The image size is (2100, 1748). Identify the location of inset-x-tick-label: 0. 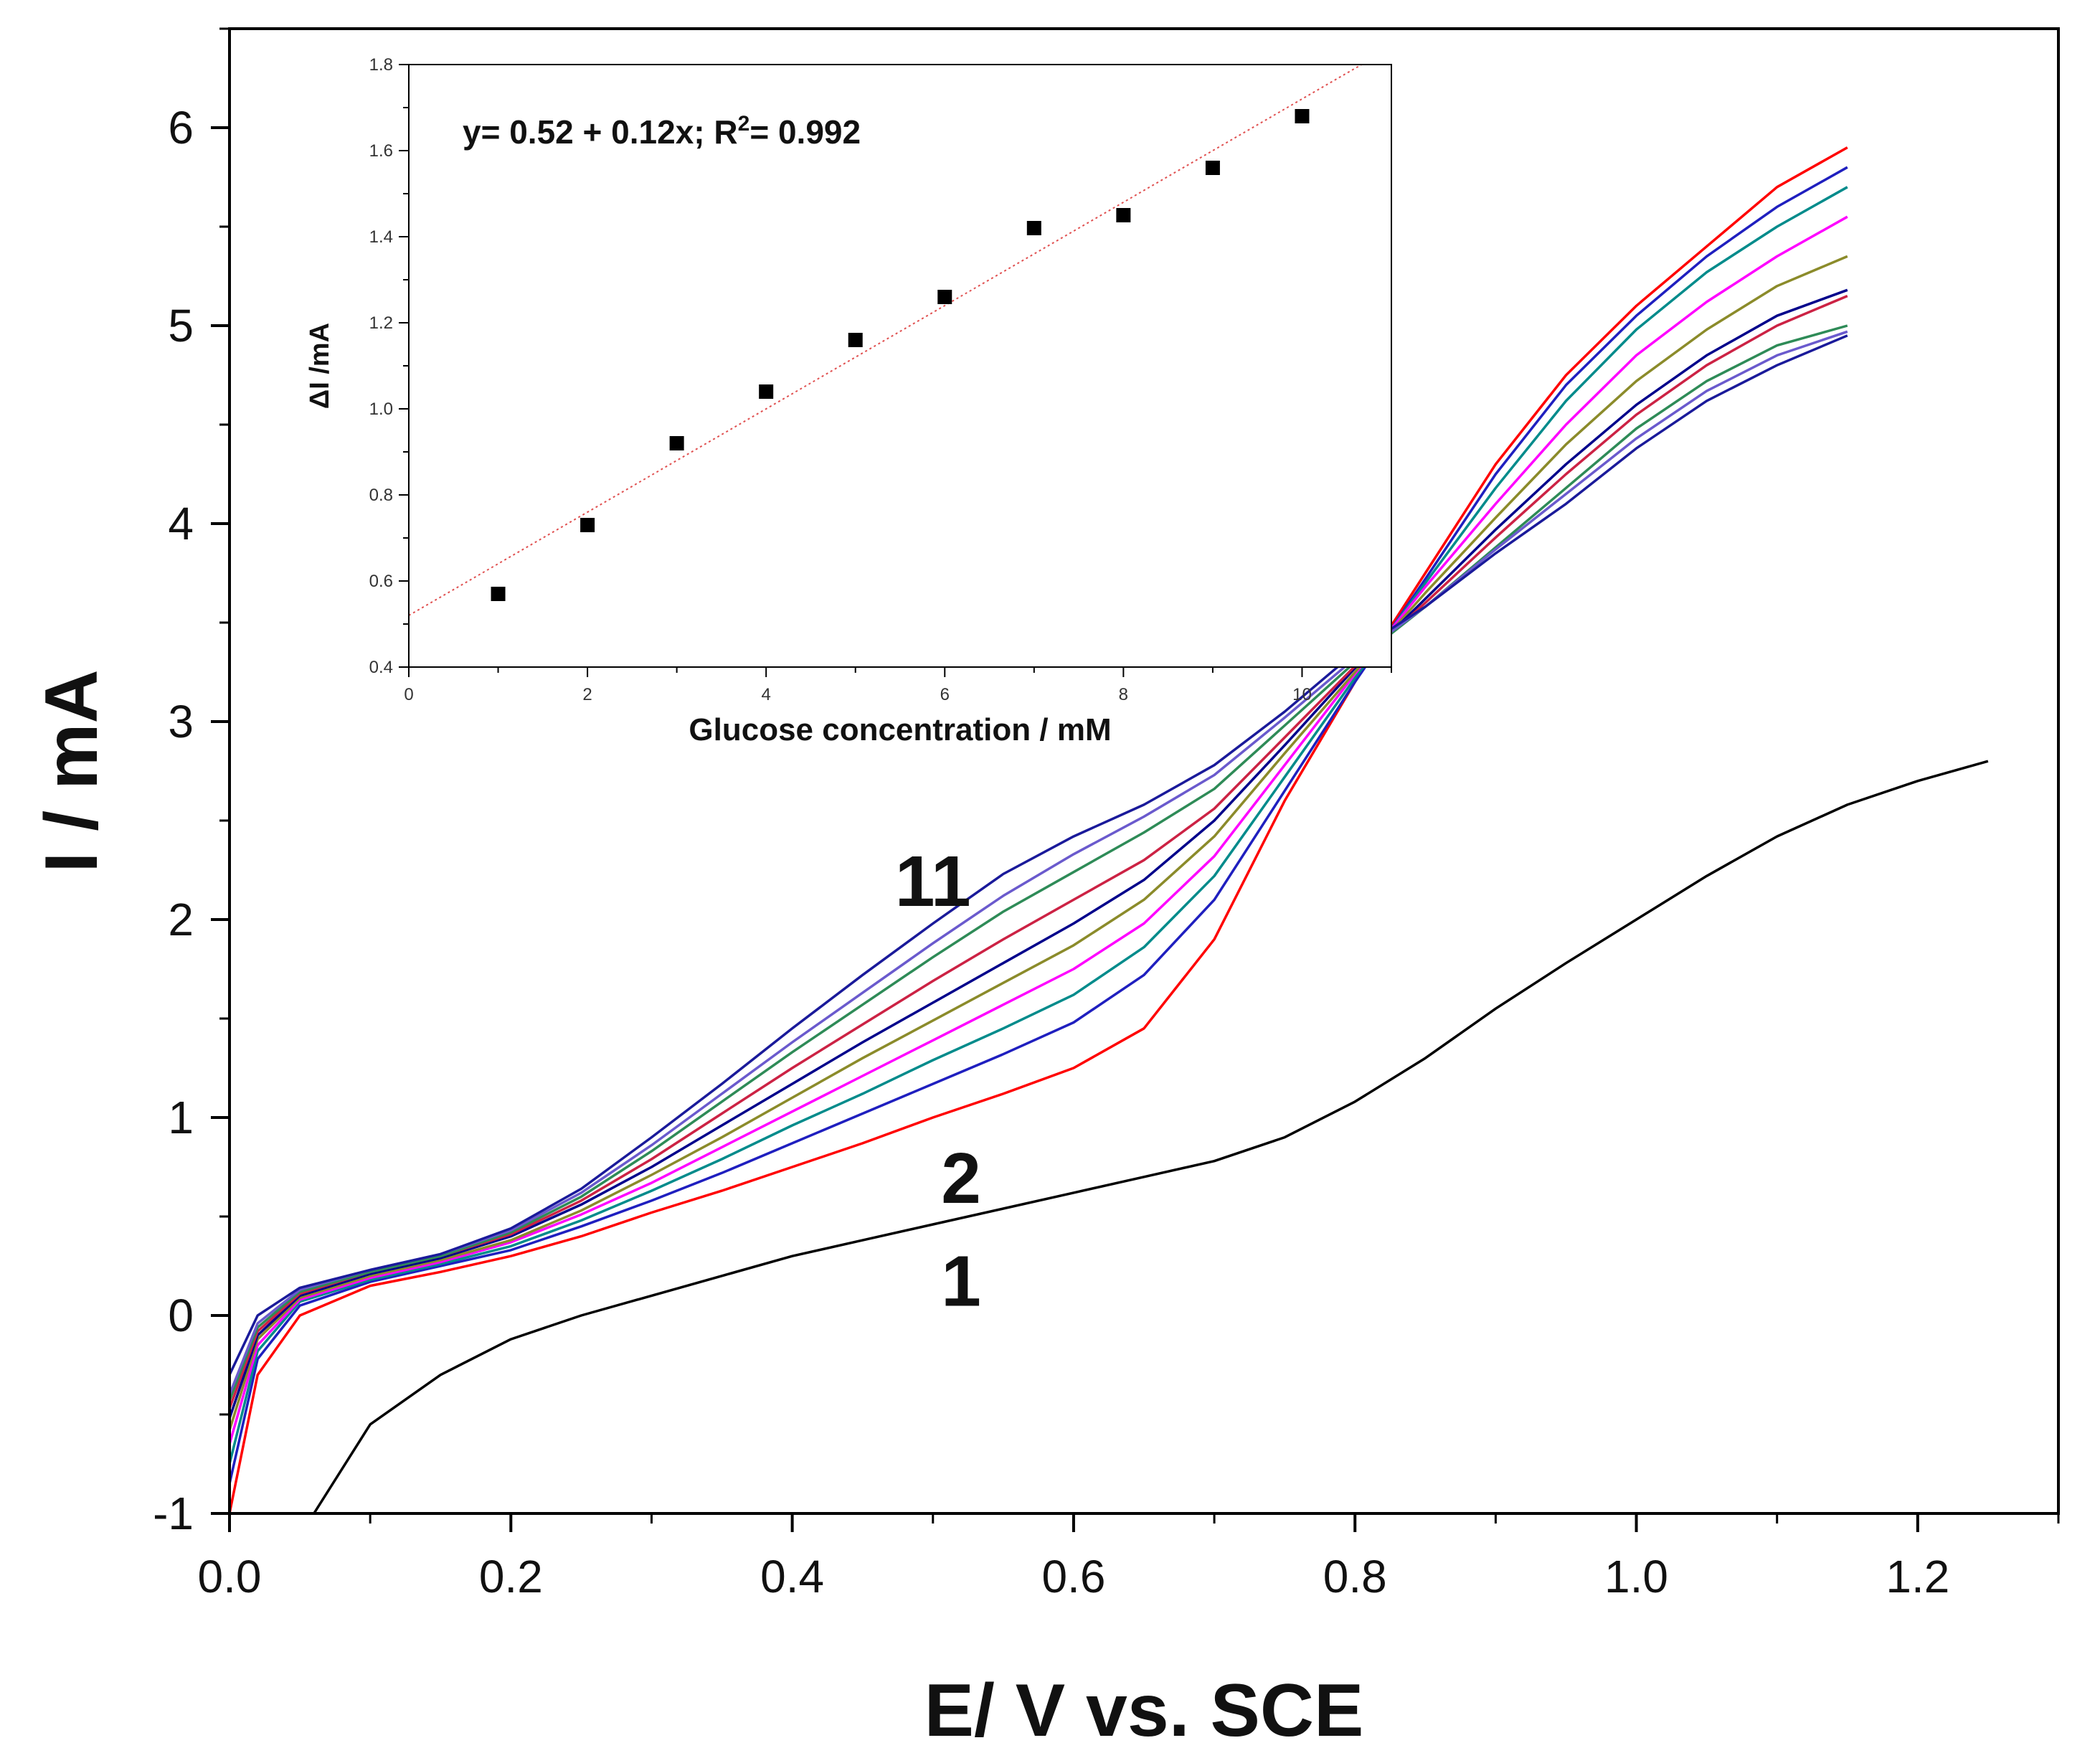
(408, 694).